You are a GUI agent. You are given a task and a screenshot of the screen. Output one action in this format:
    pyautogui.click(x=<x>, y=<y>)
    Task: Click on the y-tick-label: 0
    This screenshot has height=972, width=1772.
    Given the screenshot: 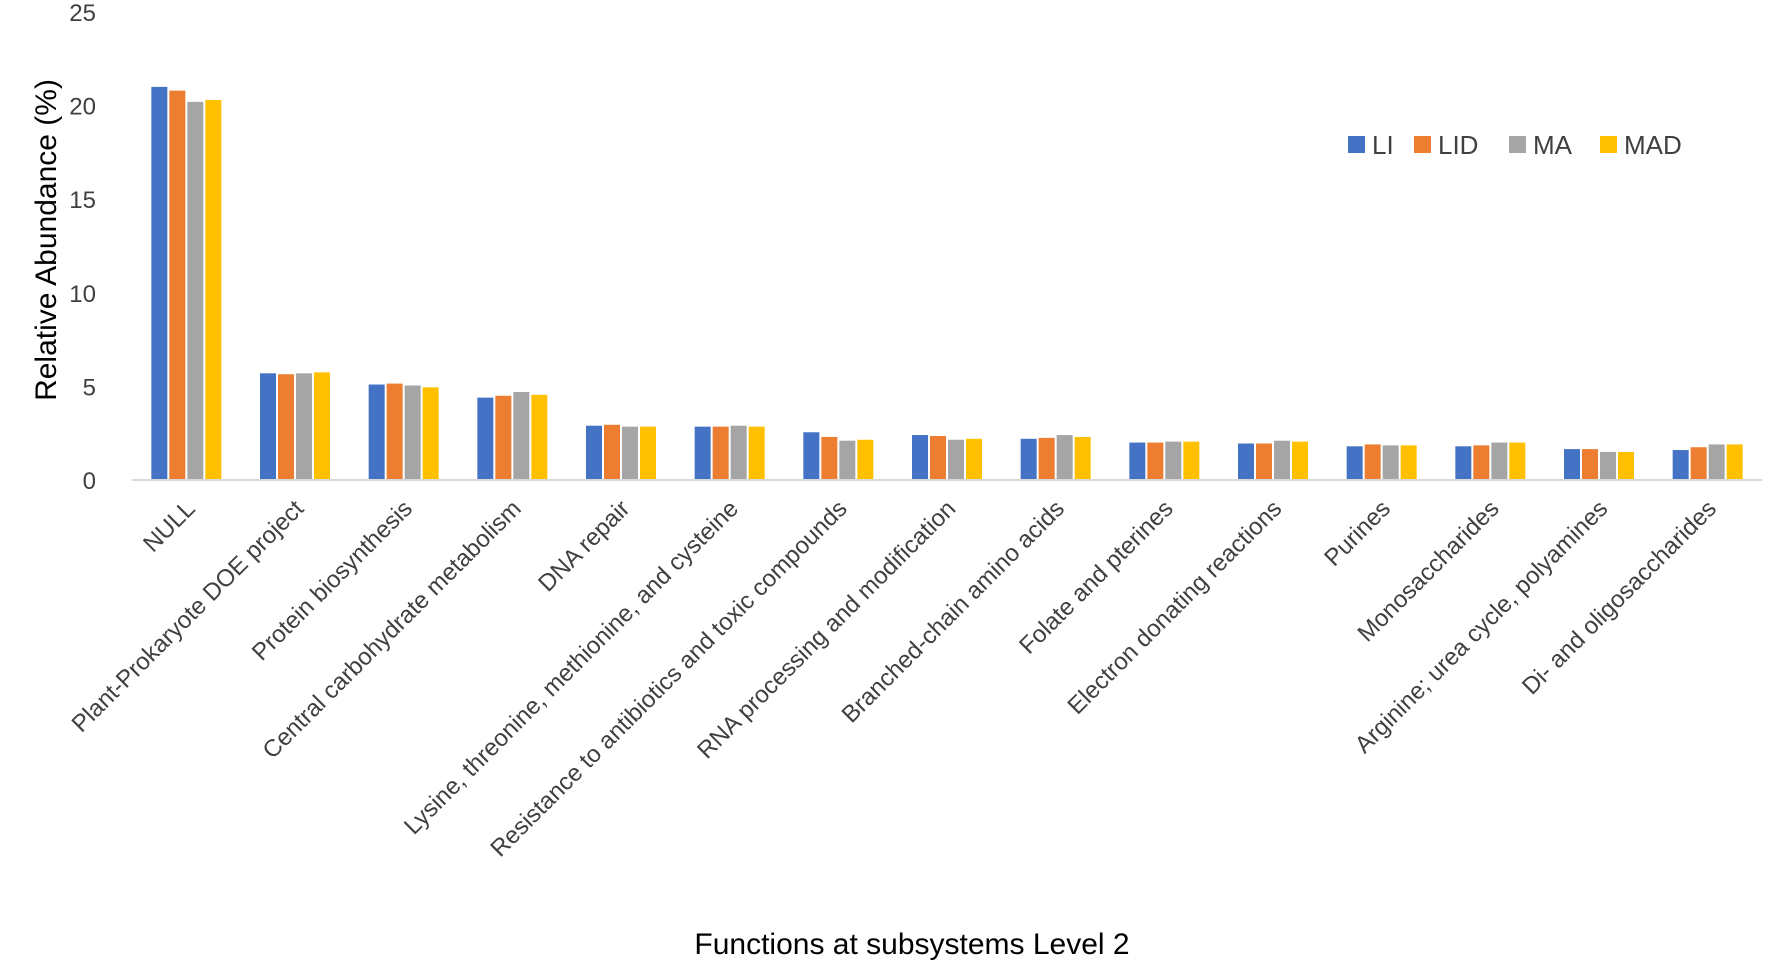 What is the action you would take?
    pyautogui.click(x=89, y=481)
    